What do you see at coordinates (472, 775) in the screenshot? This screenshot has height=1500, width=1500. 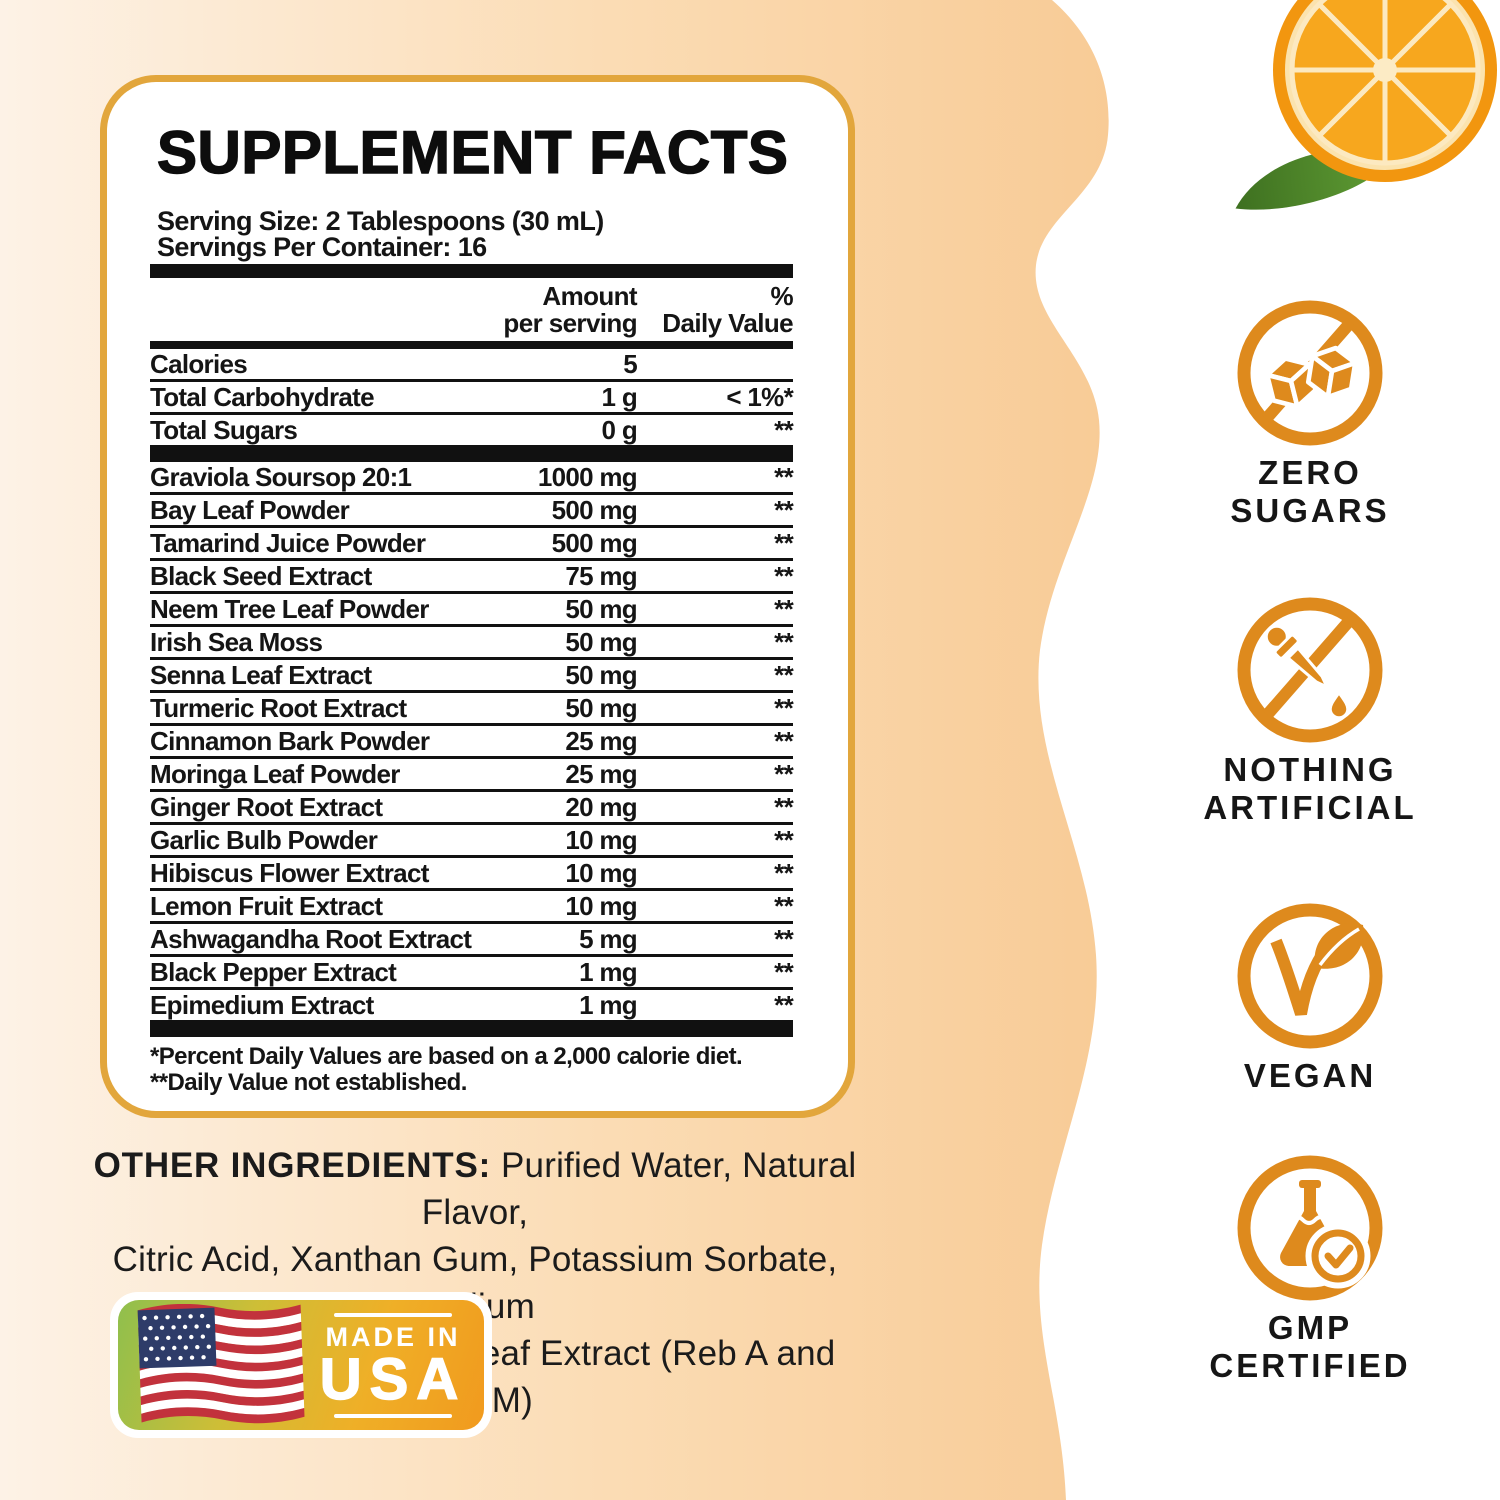 I see `table-row: Moringa Leaf Powder 25 mg **` at bounding box center [472, 775].